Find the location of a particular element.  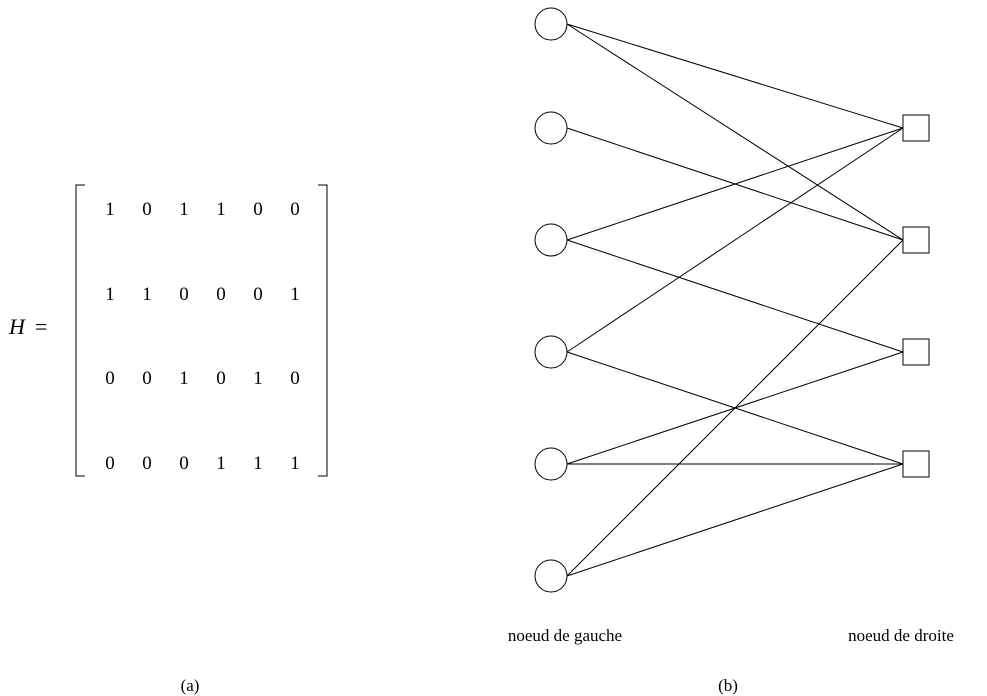

matrix-right-bracket is located at coordinates (323, 330).